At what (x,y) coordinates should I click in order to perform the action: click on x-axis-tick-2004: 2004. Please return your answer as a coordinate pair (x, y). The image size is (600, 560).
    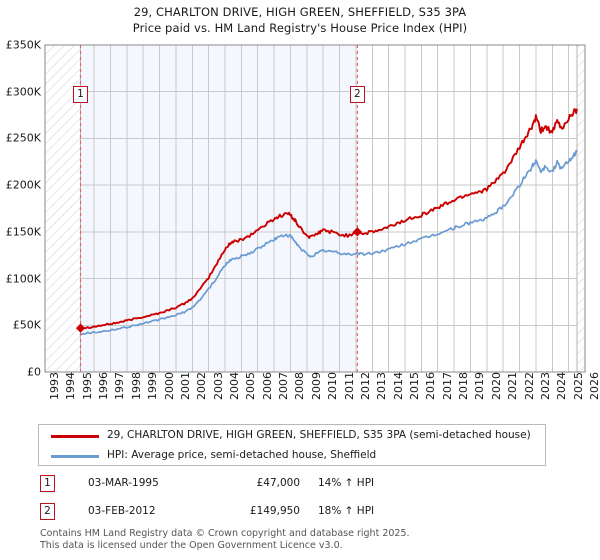
    Looking at the image, I should click on (234, 386).